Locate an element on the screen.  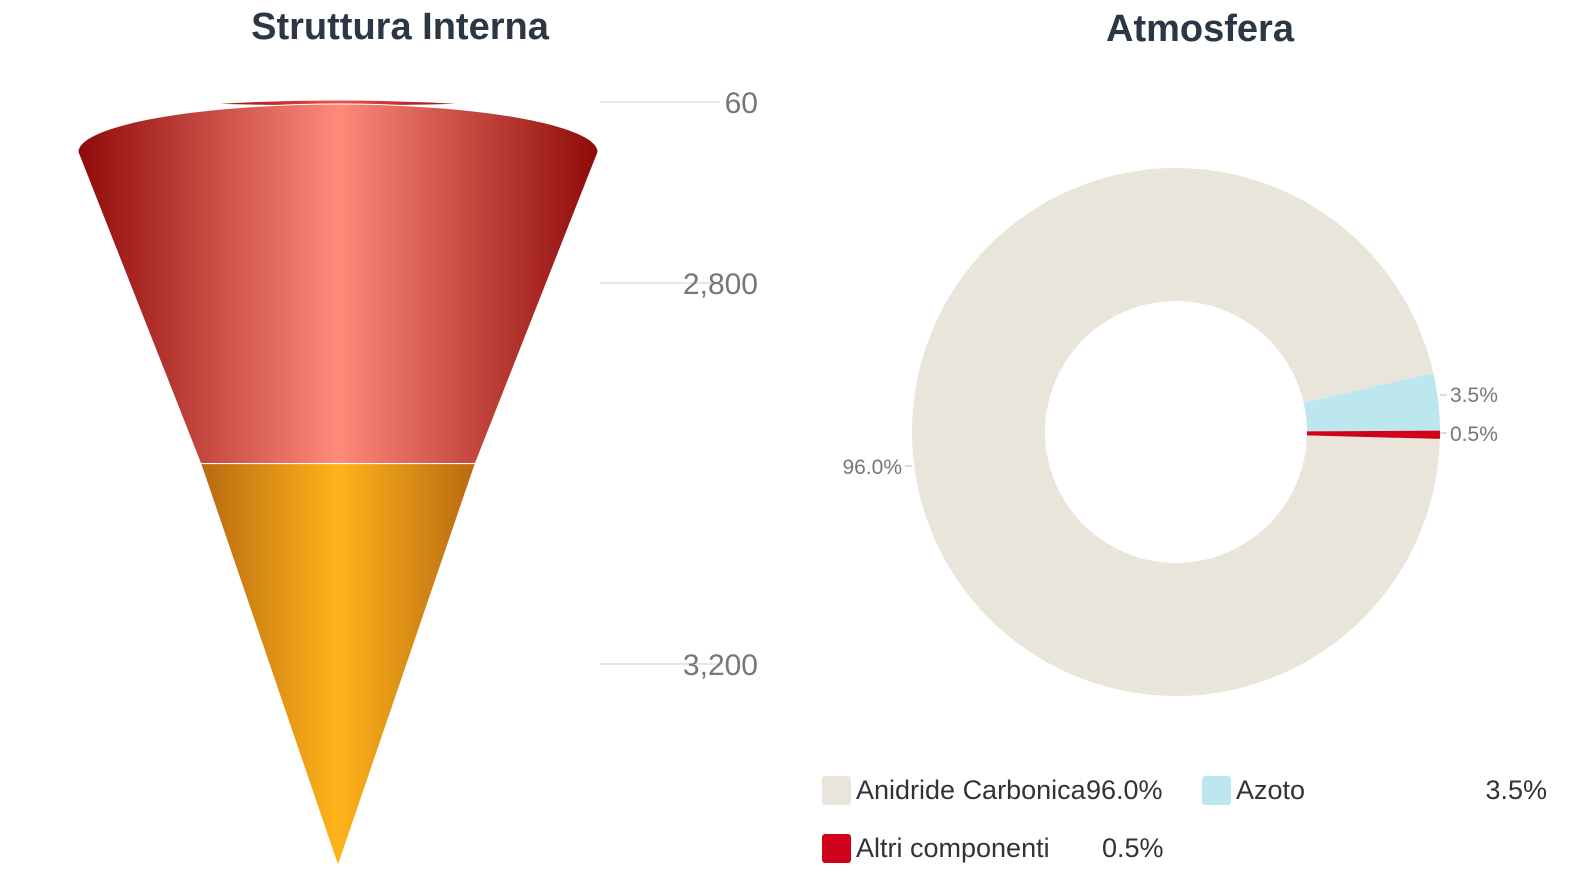
legend-item-value: 96.0% is located at coordinates (1124, 790).